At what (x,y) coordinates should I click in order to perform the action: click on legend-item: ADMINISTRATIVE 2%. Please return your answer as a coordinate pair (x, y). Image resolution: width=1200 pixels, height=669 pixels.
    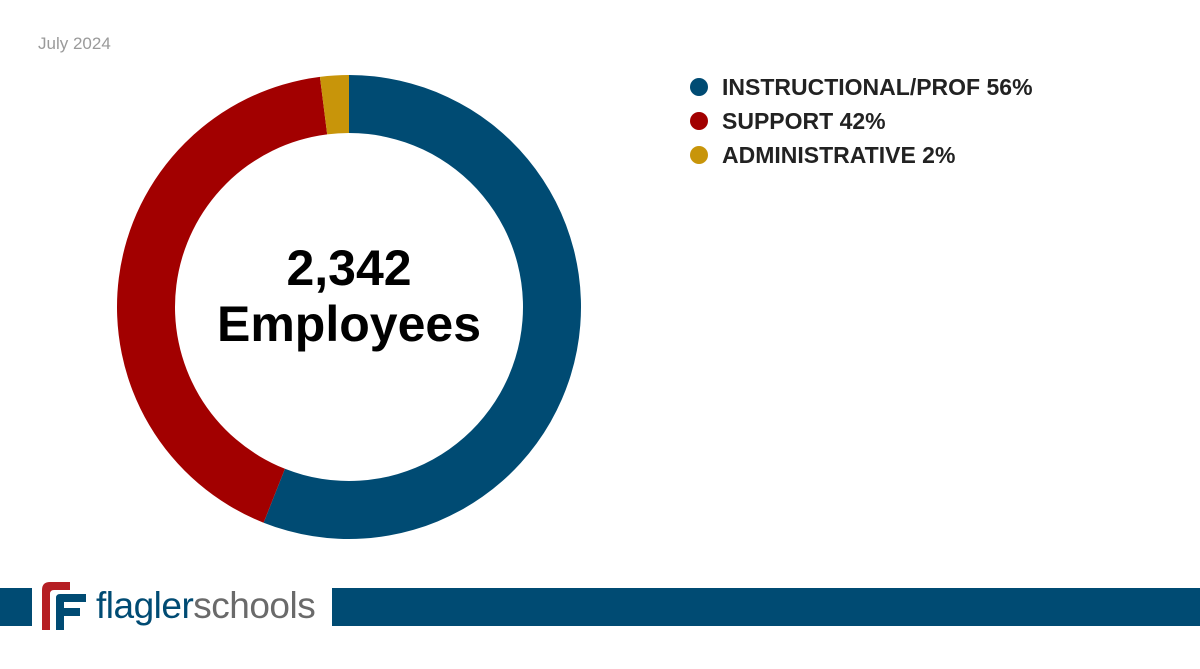
    Looking at the image, I should click on (861, 155).